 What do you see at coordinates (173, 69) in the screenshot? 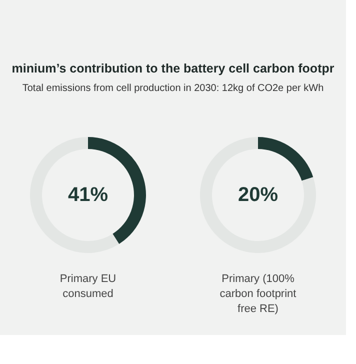
I see `text: minium’s contribution to the battery cell carbon footpr` at bounding box center [173, 69].